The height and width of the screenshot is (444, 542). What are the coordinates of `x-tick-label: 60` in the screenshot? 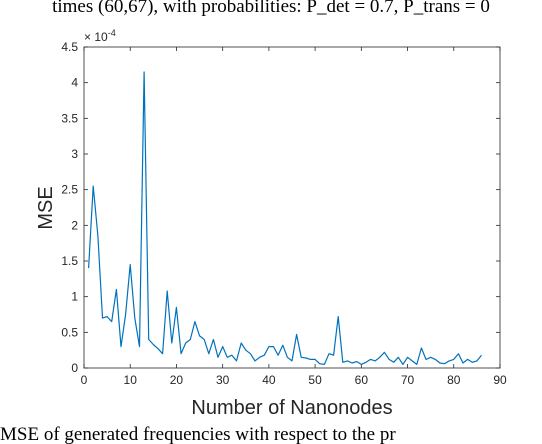 It's located at (362, 380).